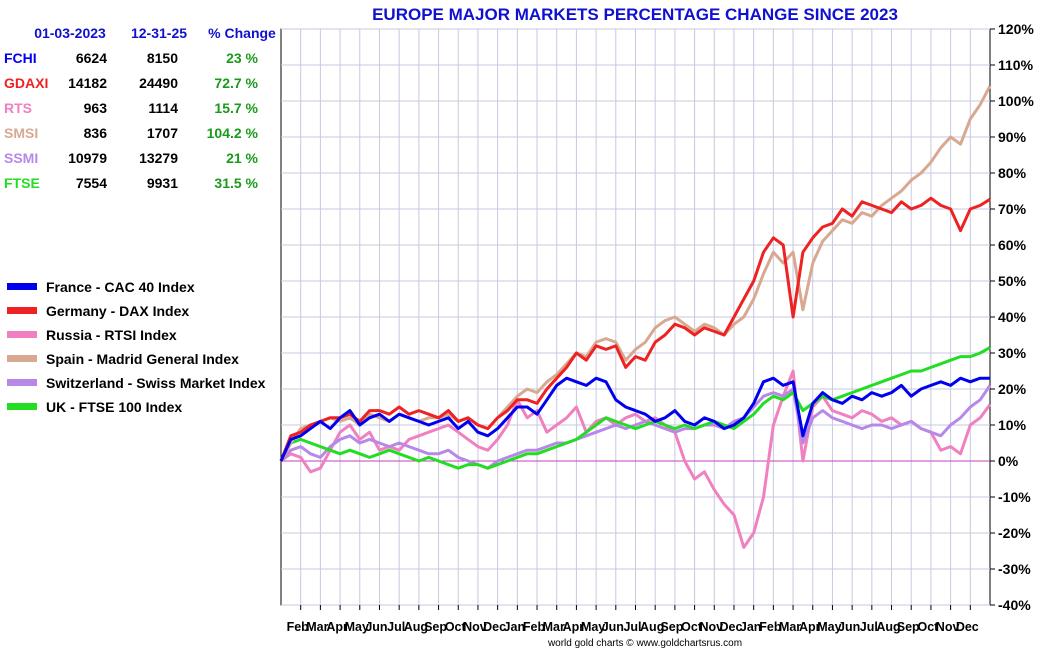 The height and width of the screenshot is (650, 1050). What do you see at coordinates (1012, 209) in the screenshot?
I see `y-tick-label: 70%` at bounding box center [1012, 209].